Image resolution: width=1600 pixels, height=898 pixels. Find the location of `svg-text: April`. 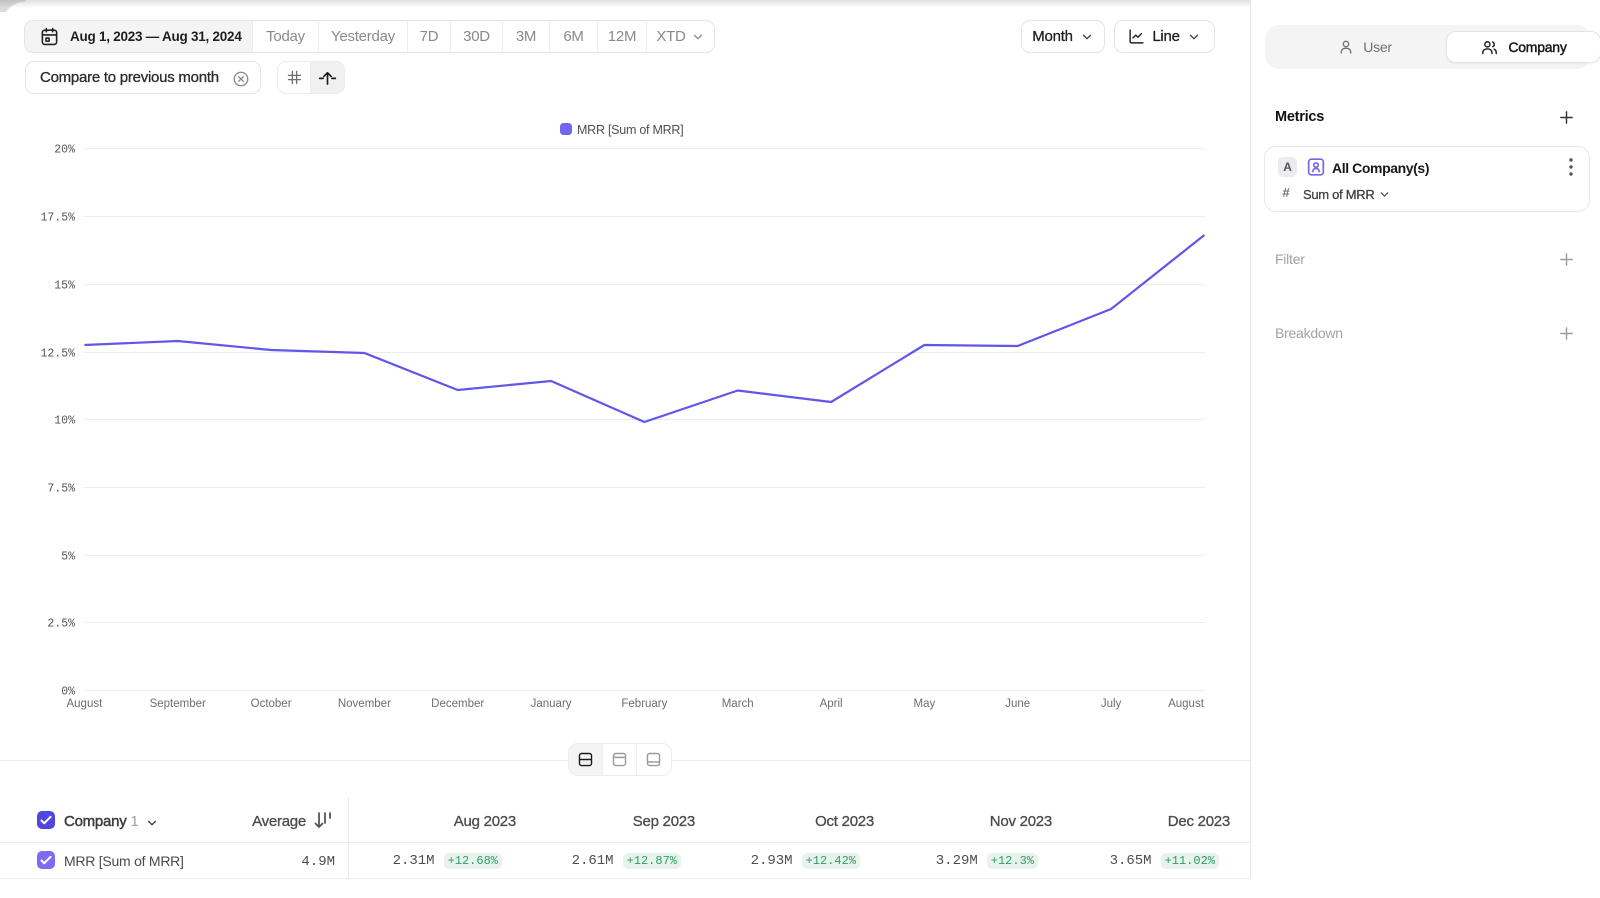

svg-text: April is located at coordinates (831, 704).